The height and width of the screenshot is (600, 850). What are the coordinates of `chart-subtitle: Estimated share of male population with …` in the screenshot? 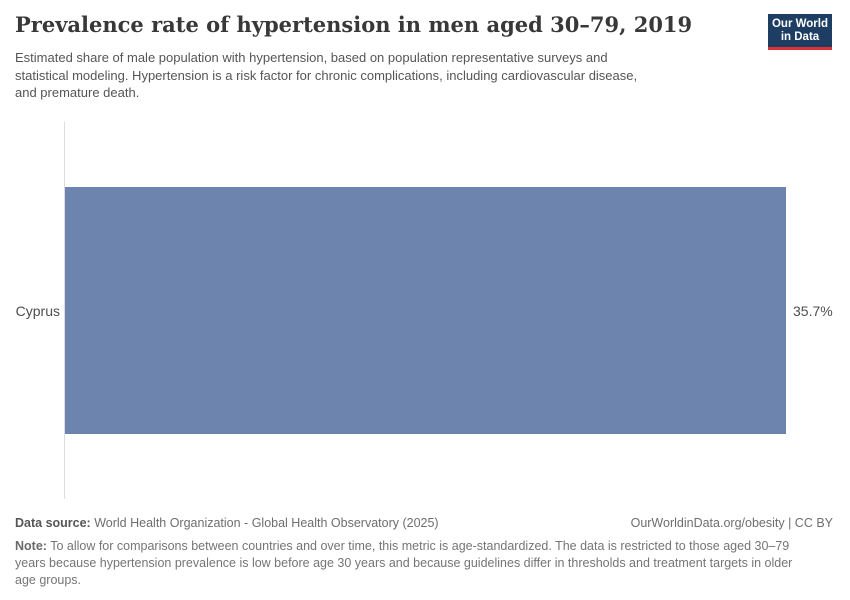 It's located at (326, 75).